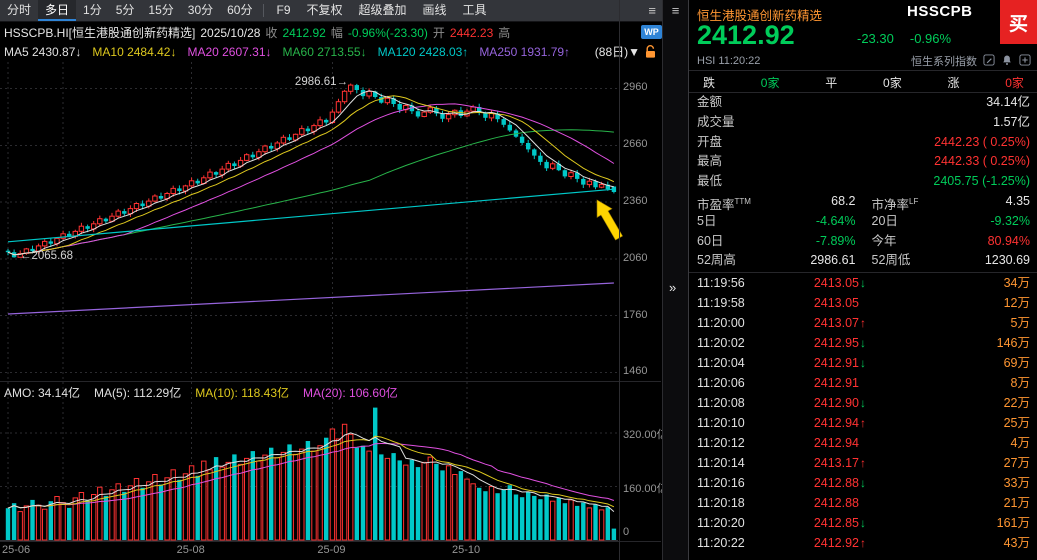  I want to click on stat-value: 2442.33 ( 0.25%), so click(982, 161).